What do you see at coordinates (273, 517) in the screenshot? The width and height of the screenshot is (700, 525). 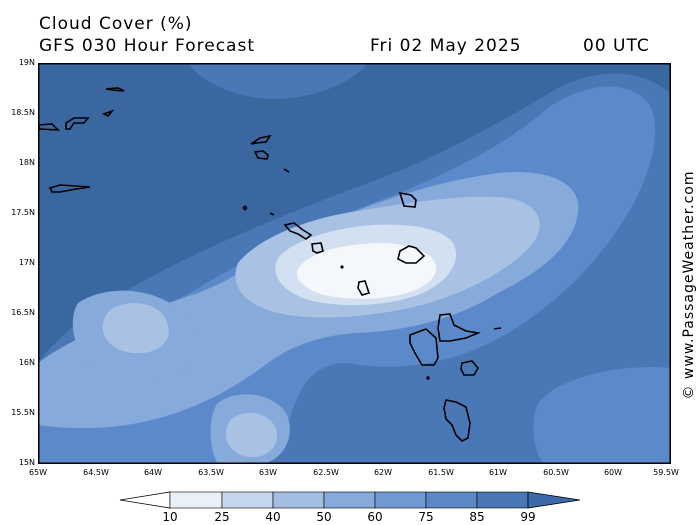 I see `legend-label: 40` at bounding box center [273, 517].